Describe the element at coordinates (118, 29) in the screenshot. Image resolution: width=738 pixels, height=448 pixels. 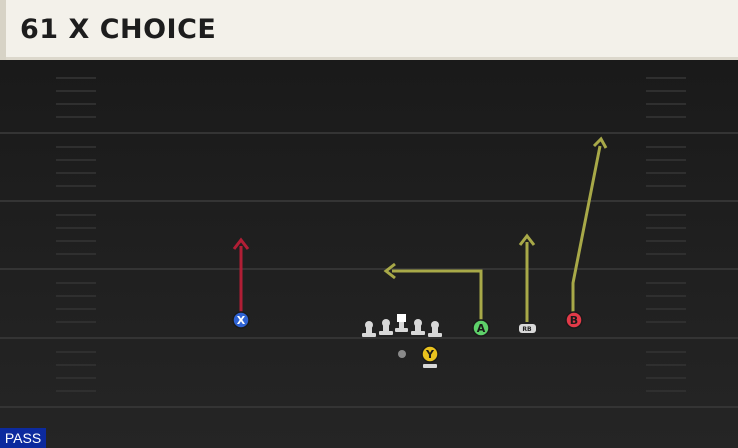
I see `play-title: 61 X CHOICE` at that location.